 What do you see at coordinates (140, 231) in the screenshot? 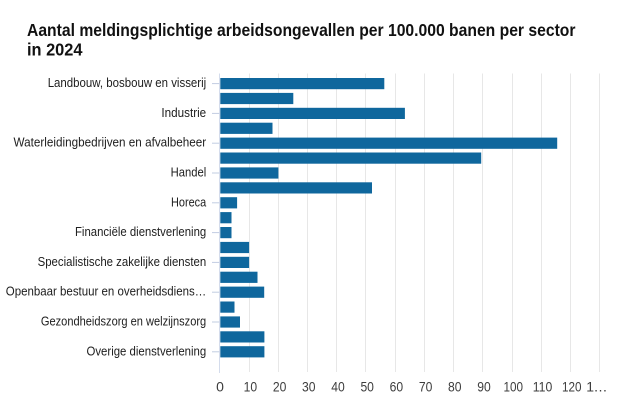
I see `svg-text: Financiële dienstverlening` at bounding box center [140, 231].